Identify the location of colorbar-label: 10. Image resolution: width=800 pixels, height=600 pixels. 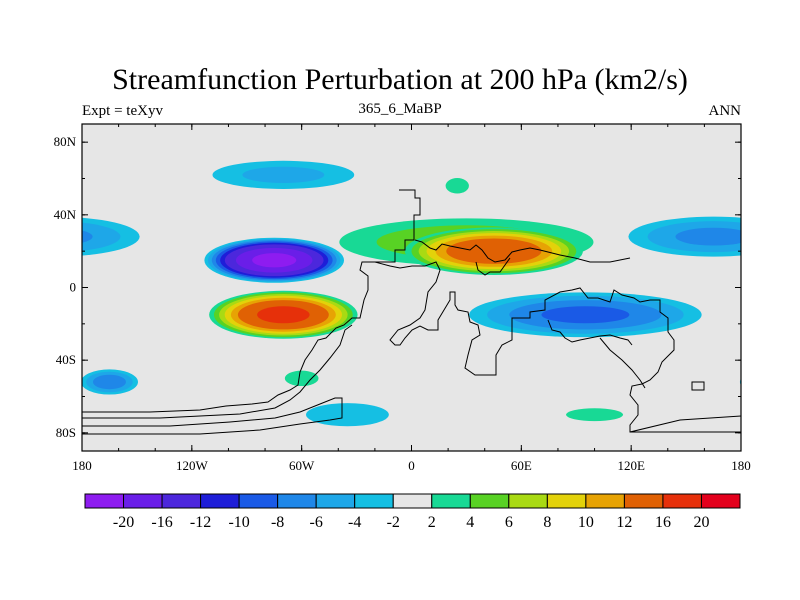
(586, 522).